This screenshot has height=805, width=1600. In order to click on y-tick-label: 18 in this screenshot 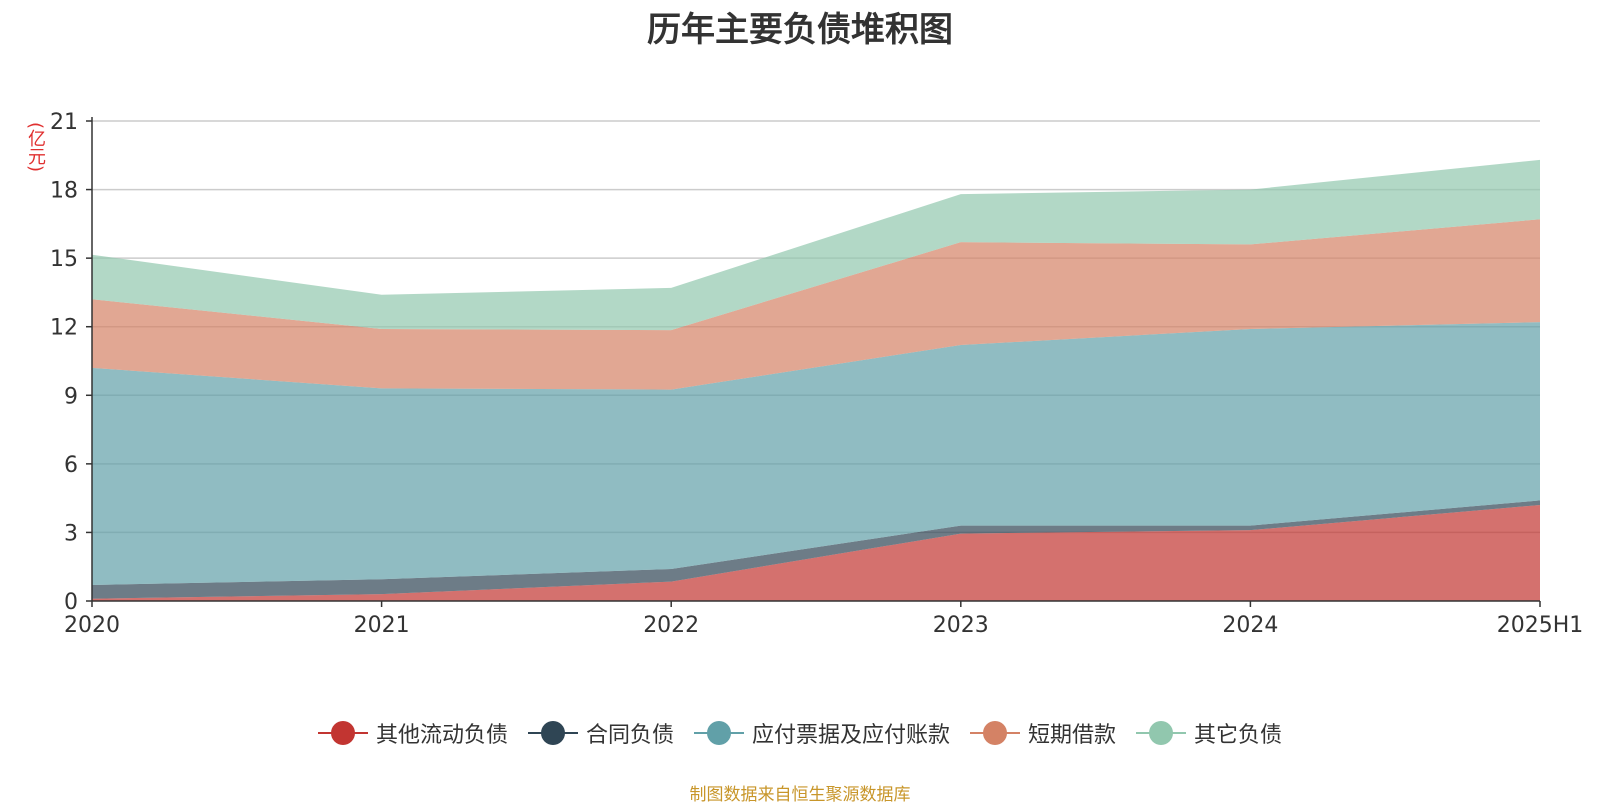, I will do `click(64, 191)`.